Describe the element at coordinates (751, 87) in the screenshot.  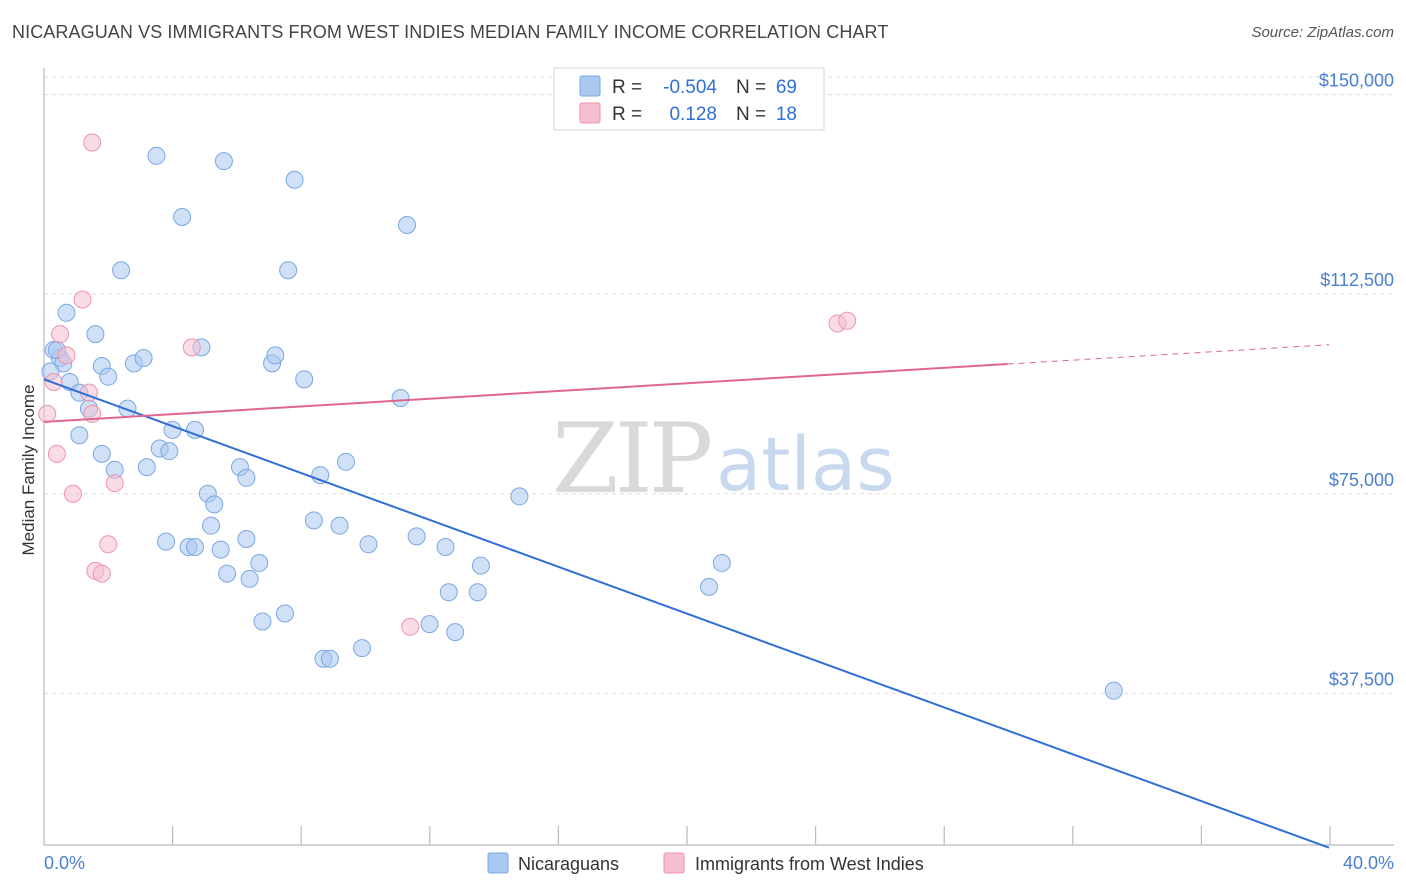
I see `stats-n-label-nicaraguans: N =` at that location.